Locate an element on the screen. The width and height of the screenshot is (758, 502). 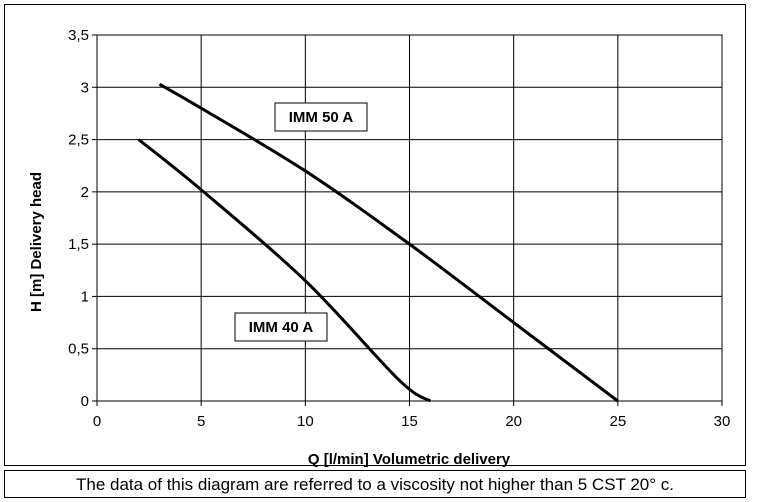
series-label-text: IMM 50 A is located at coordinates (321, 117).